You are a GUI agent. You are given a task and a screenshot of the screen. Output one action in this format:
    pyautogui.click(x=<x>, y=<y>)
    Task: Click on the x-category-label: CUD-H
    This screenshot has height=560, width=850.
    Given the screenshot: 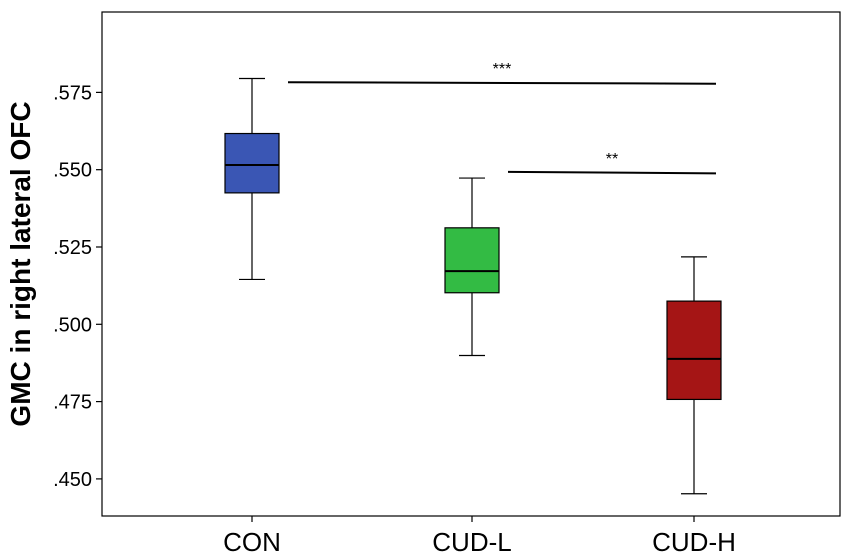 What is the action you would take?
    pyautogui.click(x=694, y=542)
    